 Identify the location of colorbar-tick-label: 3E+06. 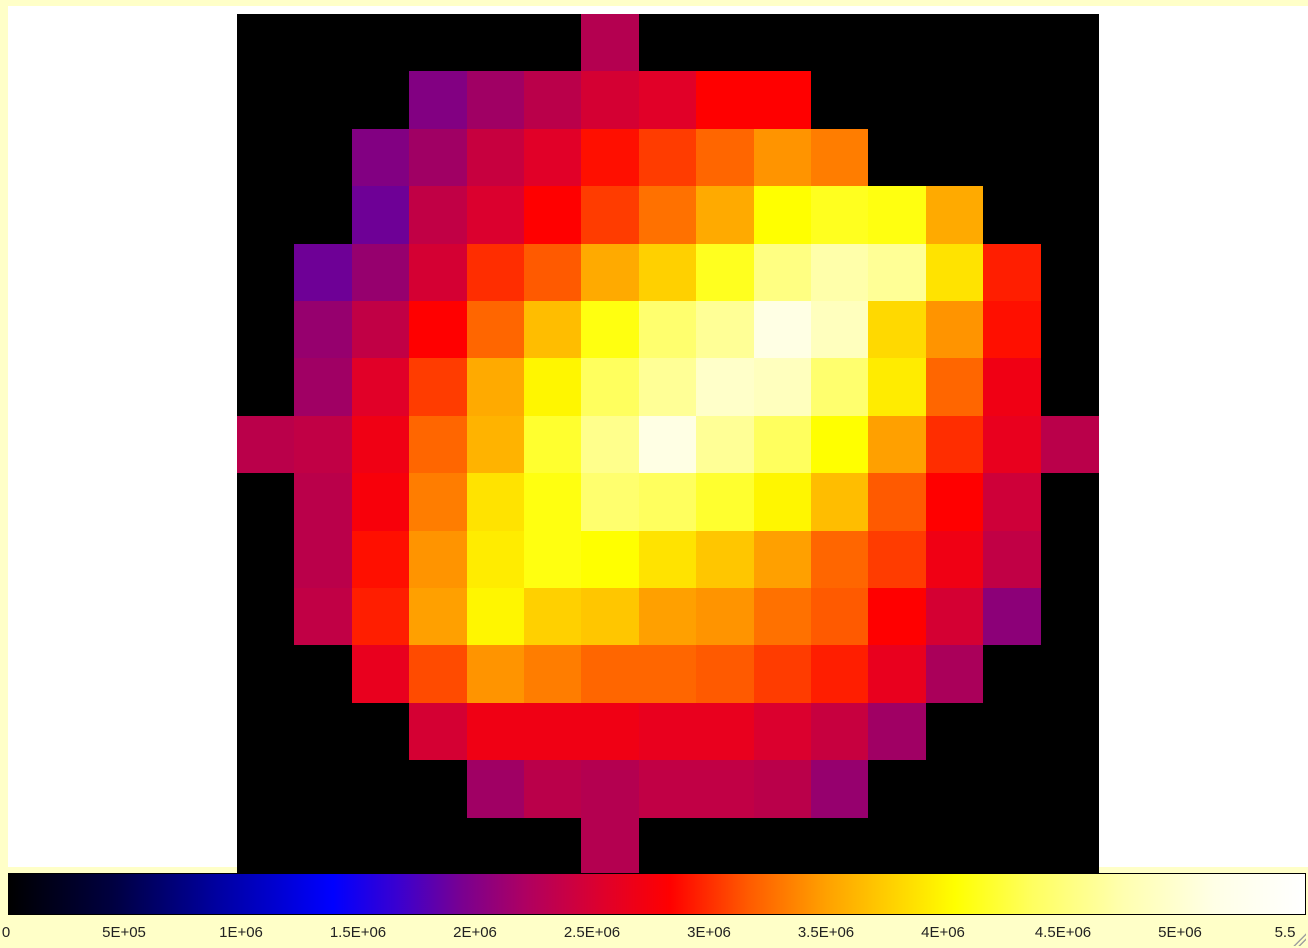
(709, 932).